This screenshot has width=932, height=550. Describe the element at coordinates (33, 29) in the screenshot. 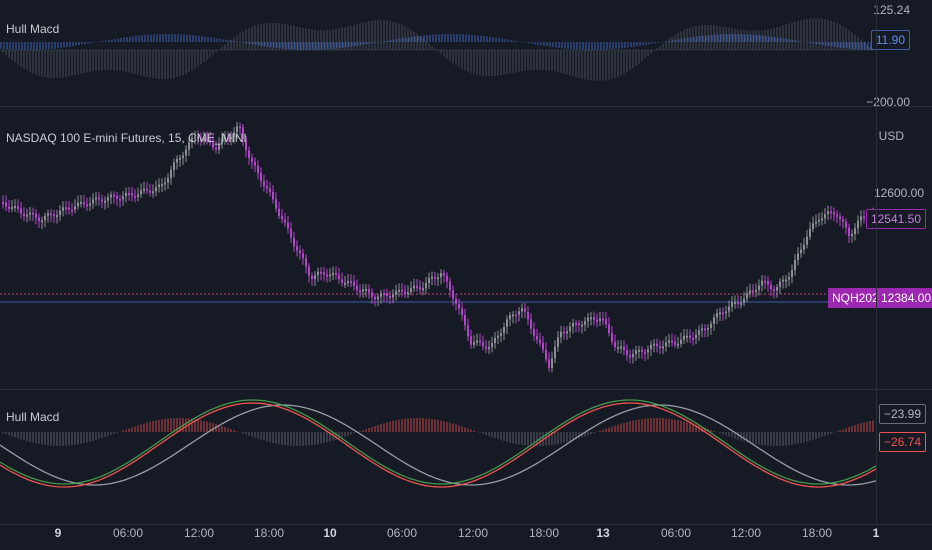

I see `top-pane-title: Hull Macd` at that location.